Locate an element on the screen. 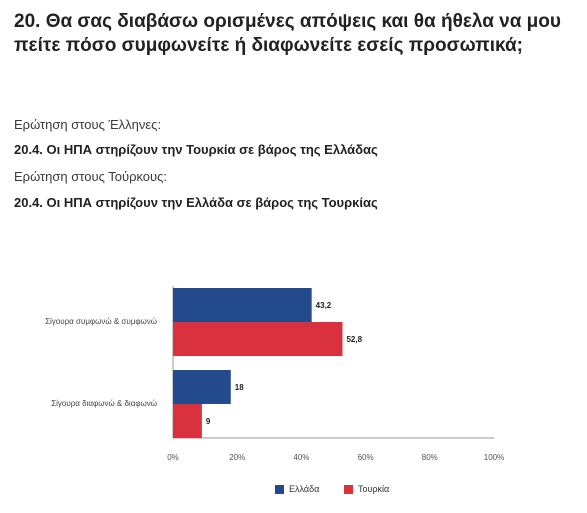  greeks-question-label: Ερώτηση στους Έλληνες: is located at coordinates (88, 124).